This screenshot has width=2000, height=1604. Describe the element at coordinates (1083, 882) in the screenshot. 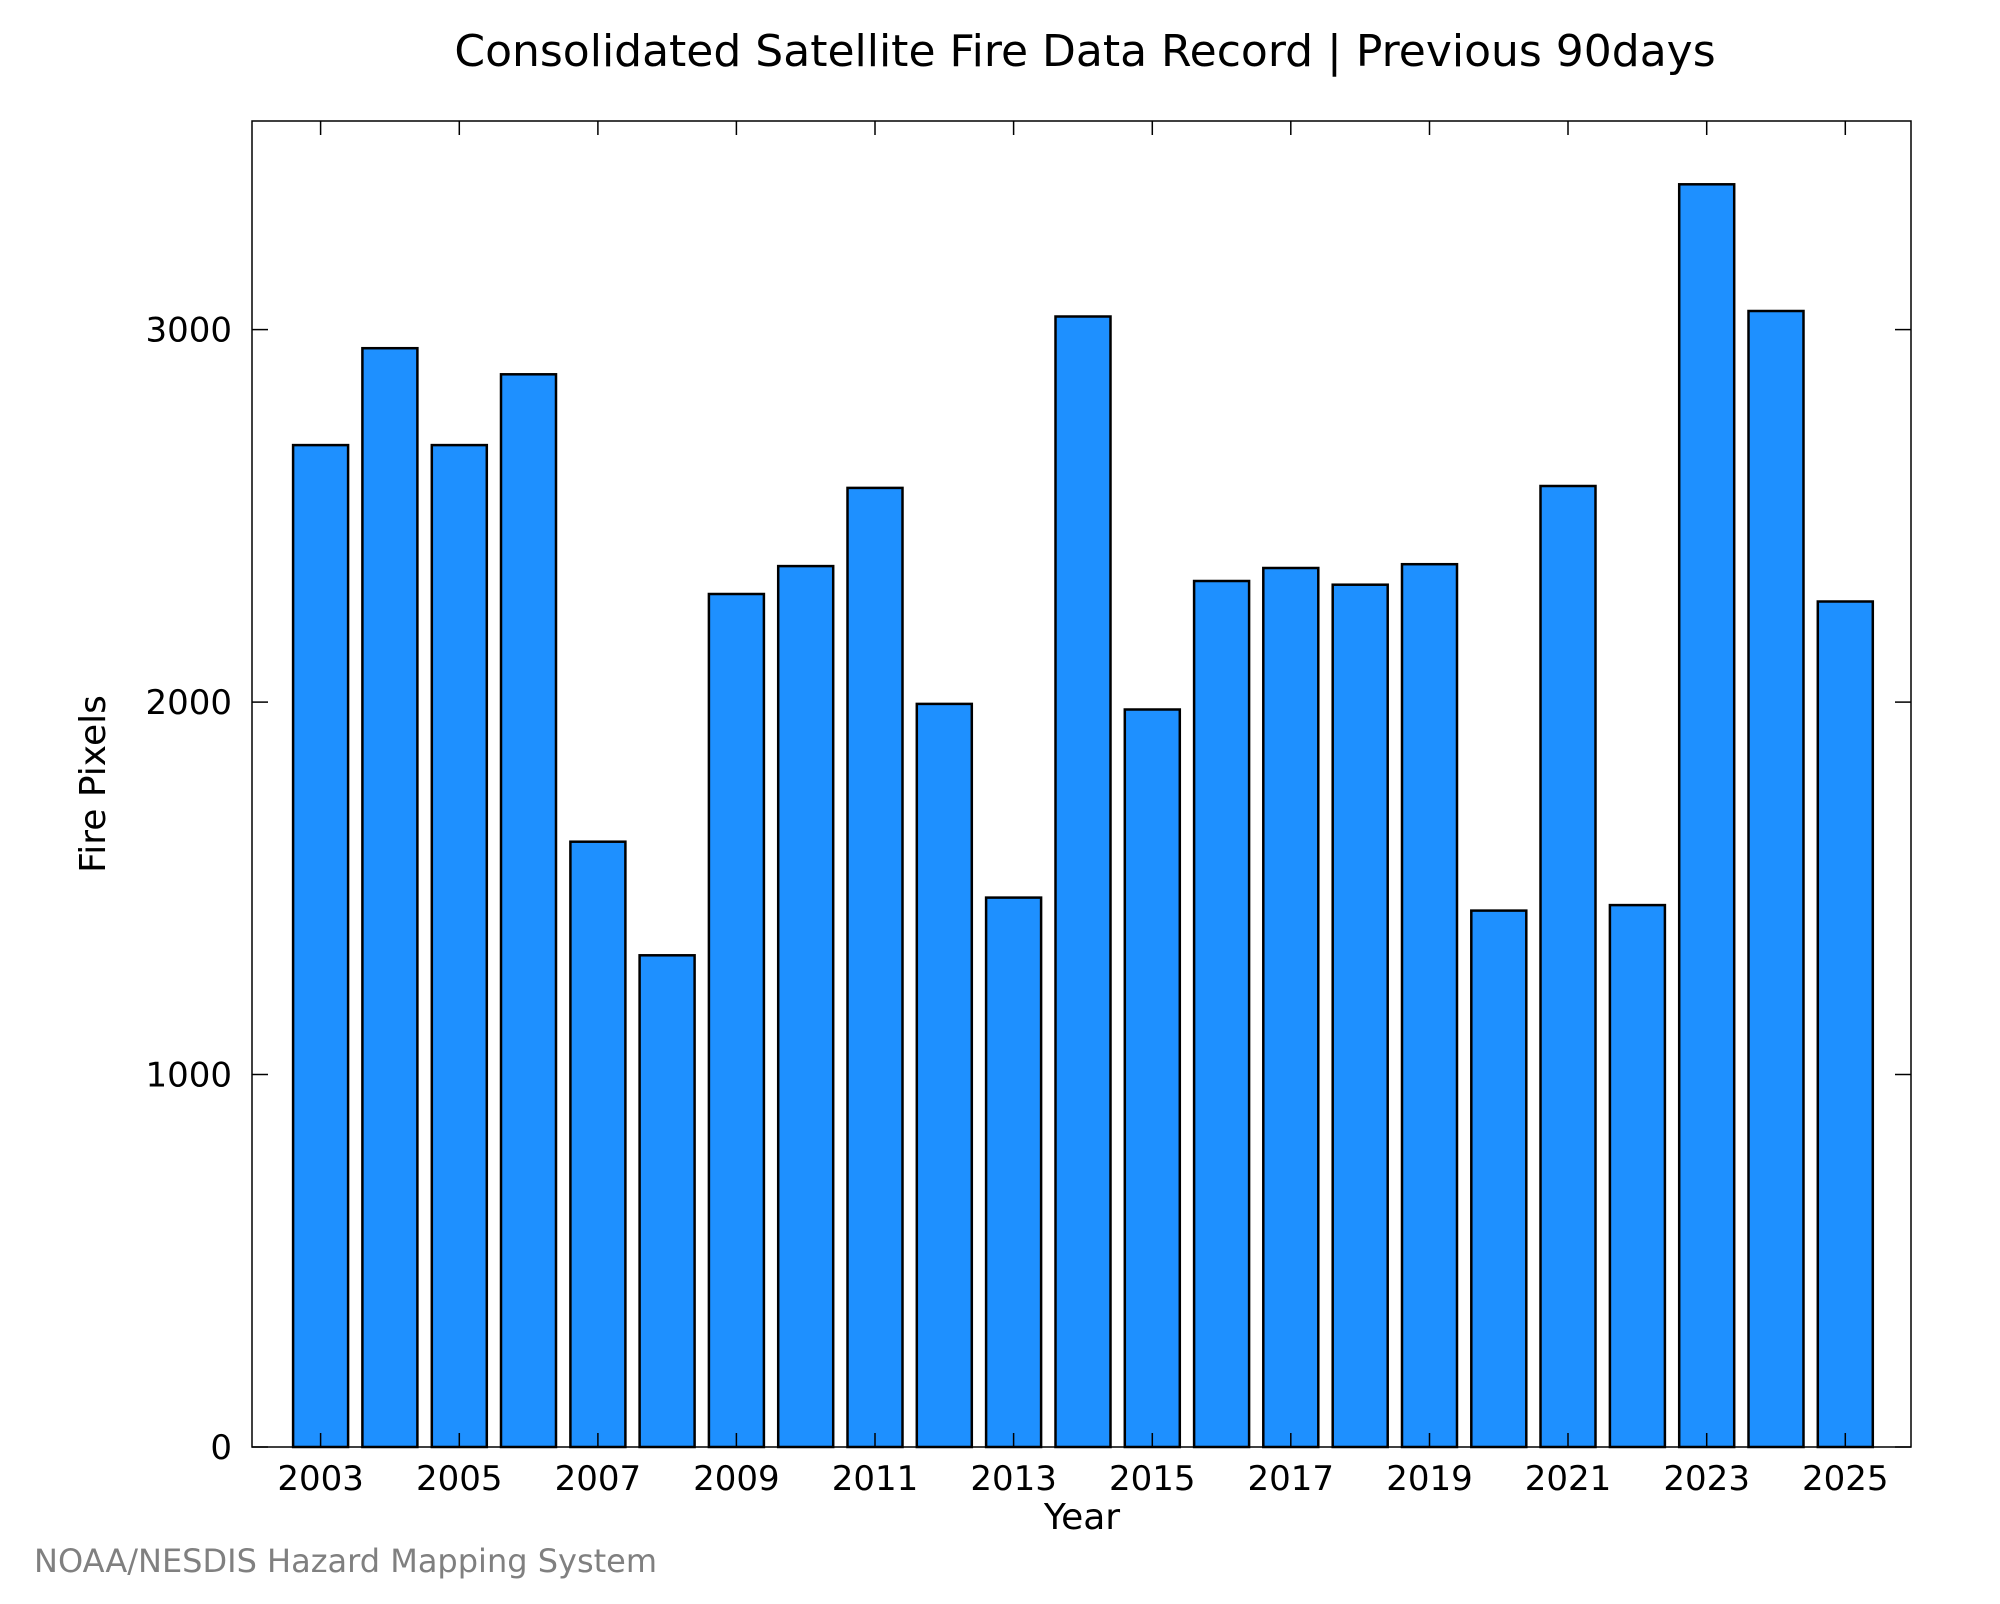

I see `bar-2014` at that location.